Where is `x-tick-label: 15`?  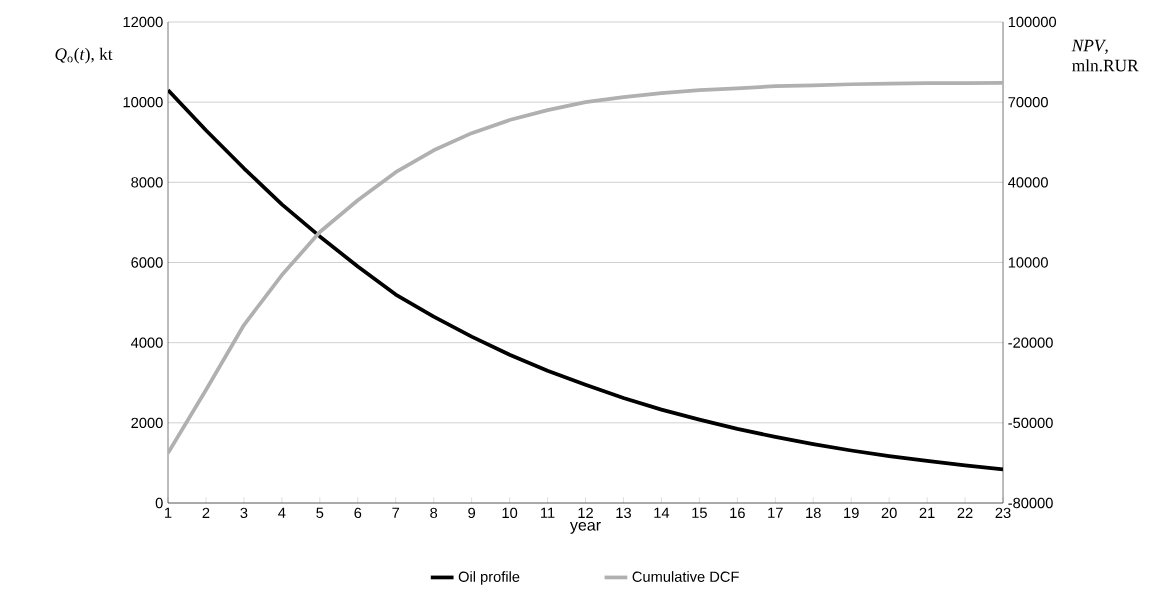
x-tick-label: 15 is located at coordinates (699, 512).